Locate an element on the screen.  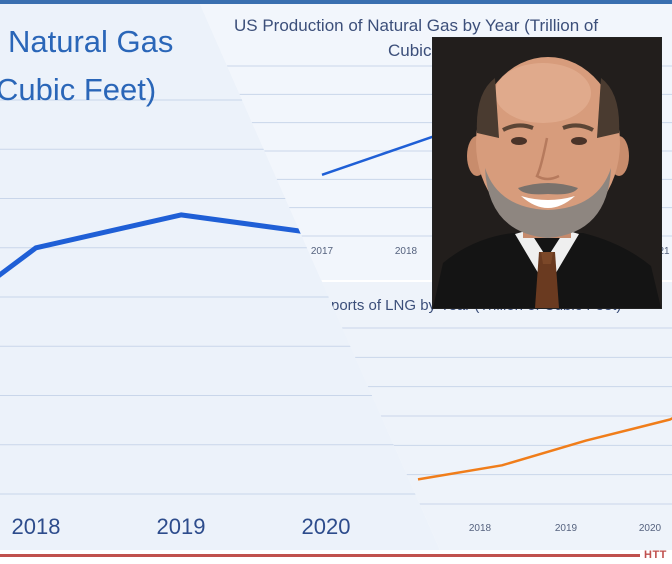
brand-logo: HTT is located at coordinates (655, 555).